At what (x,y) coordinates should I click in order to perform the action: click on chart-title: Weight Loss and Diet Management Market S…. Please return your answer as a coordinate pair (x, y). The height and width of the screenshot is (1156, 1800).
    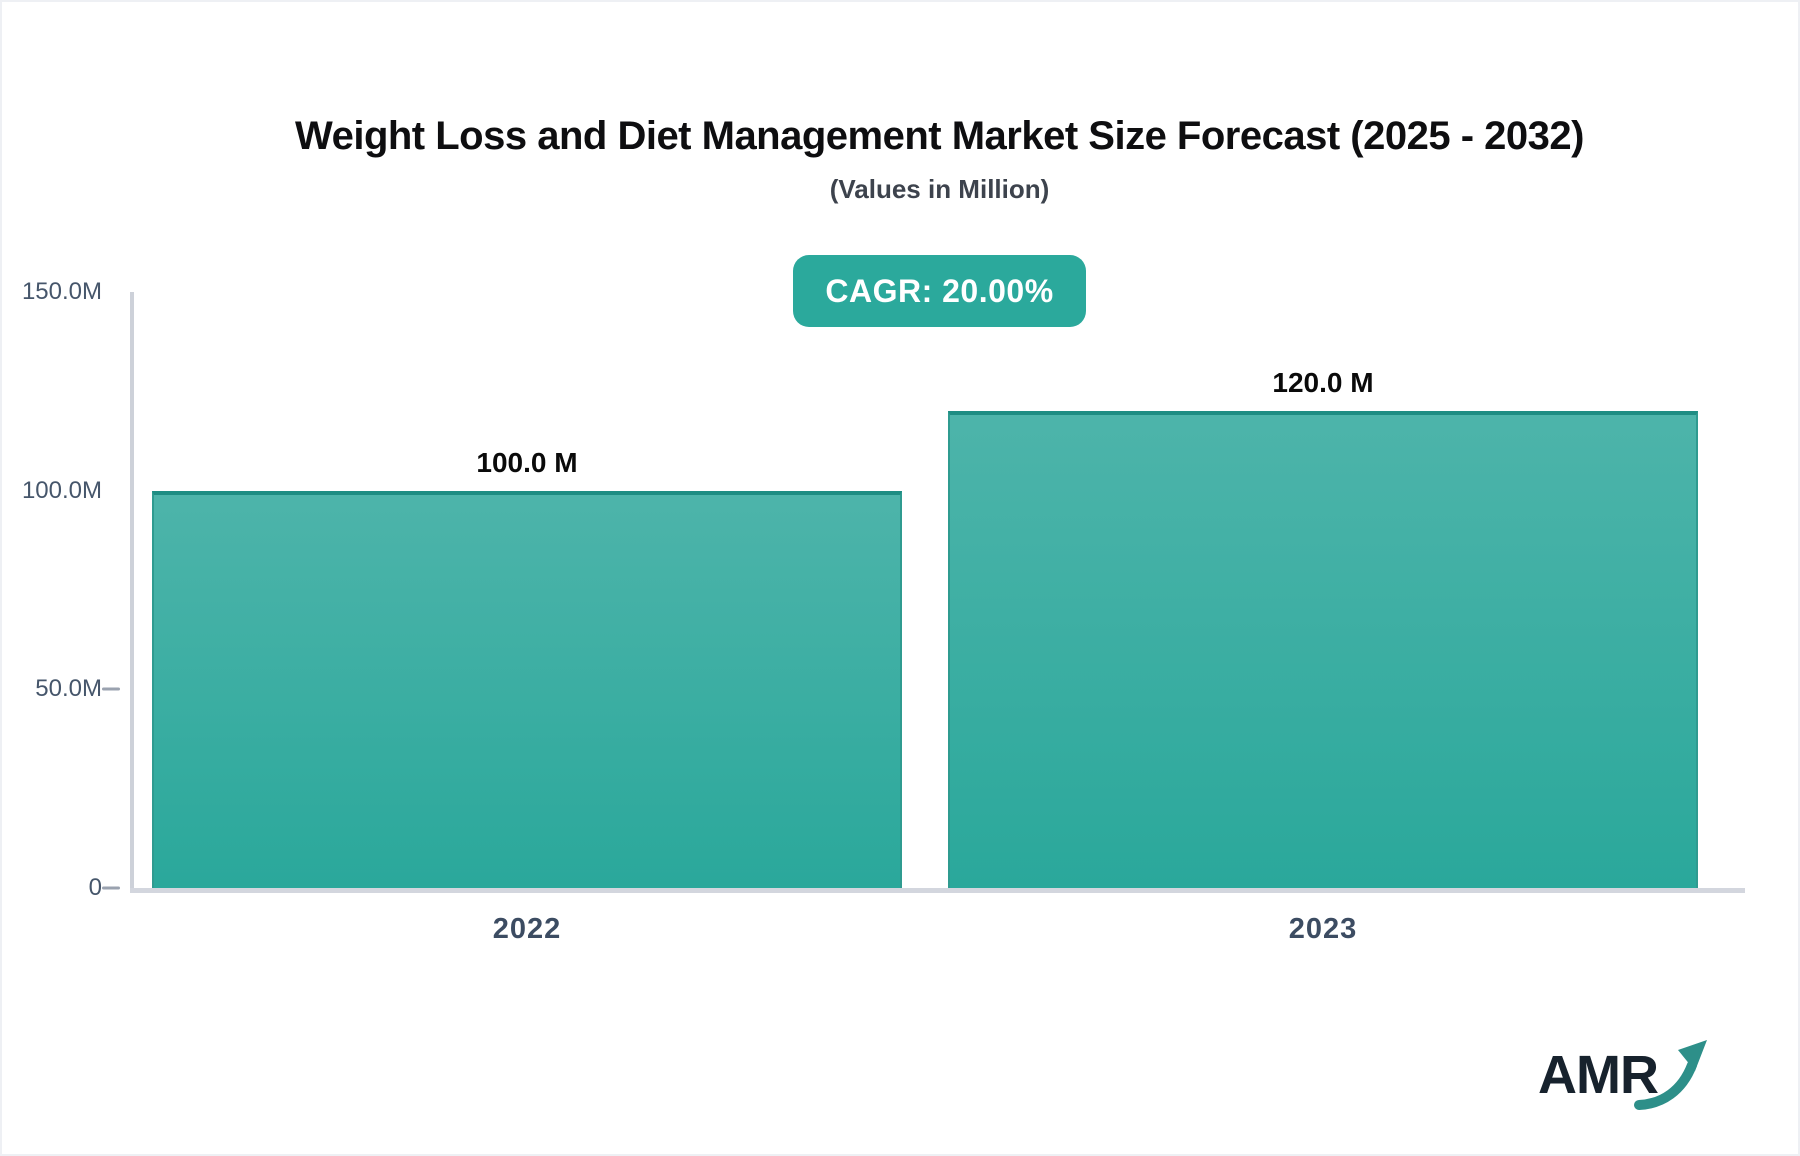
    Looking at the image, I should click on (939, 136).